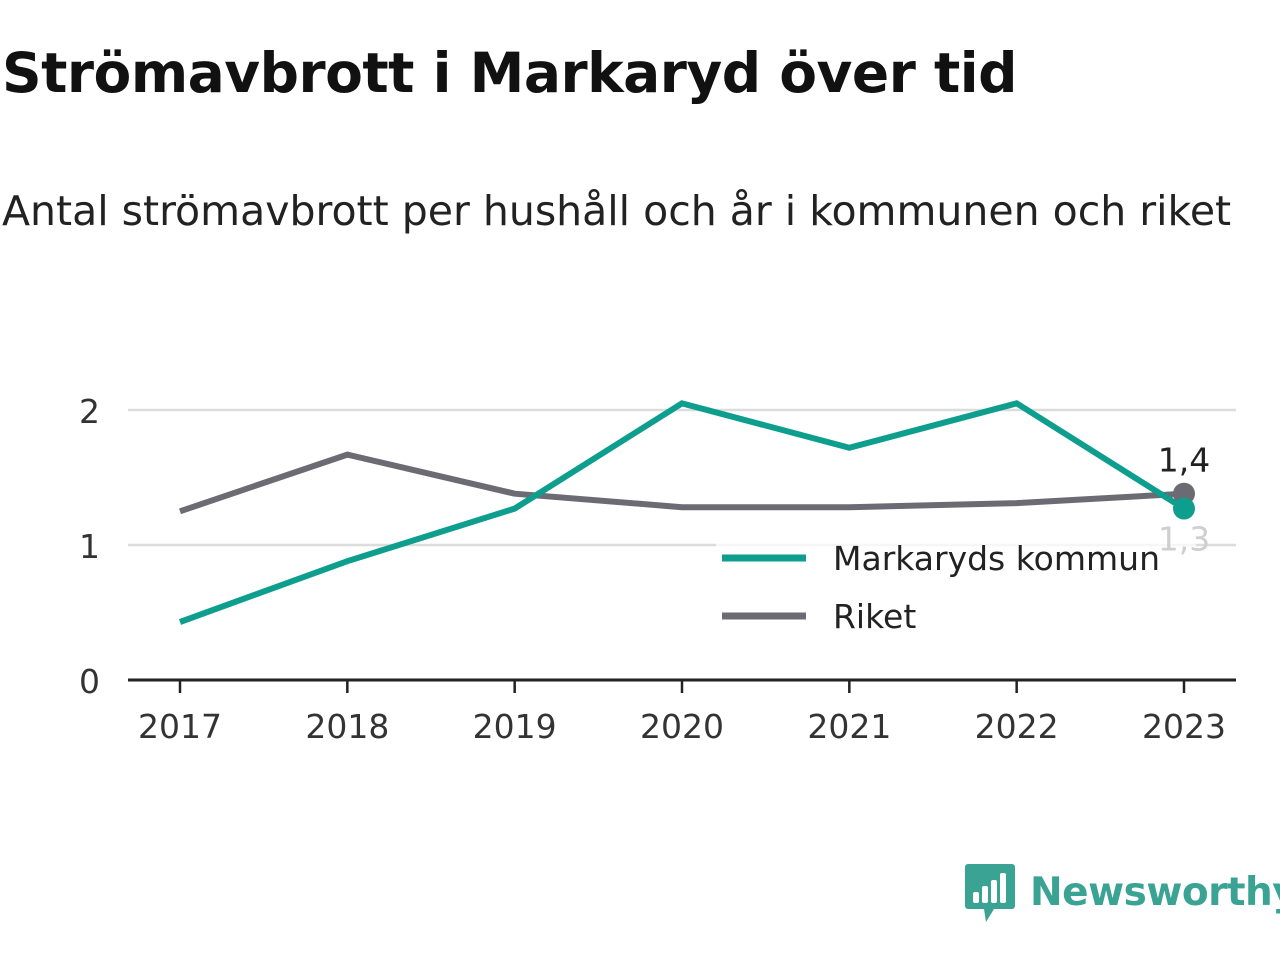 The image size is (1280, 960). I want to click on brand-logo: Newsworthy, so click(1122, 893).